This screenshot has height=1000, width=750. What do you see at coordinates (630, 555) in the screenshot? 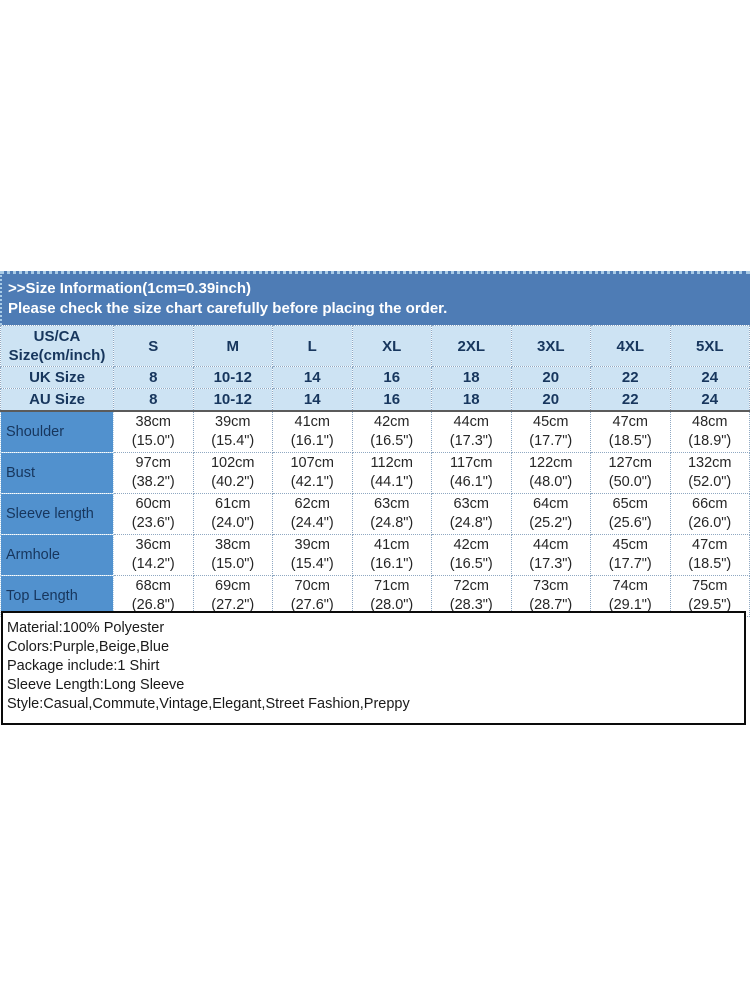
I see `measurement-cell: 45cm (17.7")` at bounding box center [630, 555].